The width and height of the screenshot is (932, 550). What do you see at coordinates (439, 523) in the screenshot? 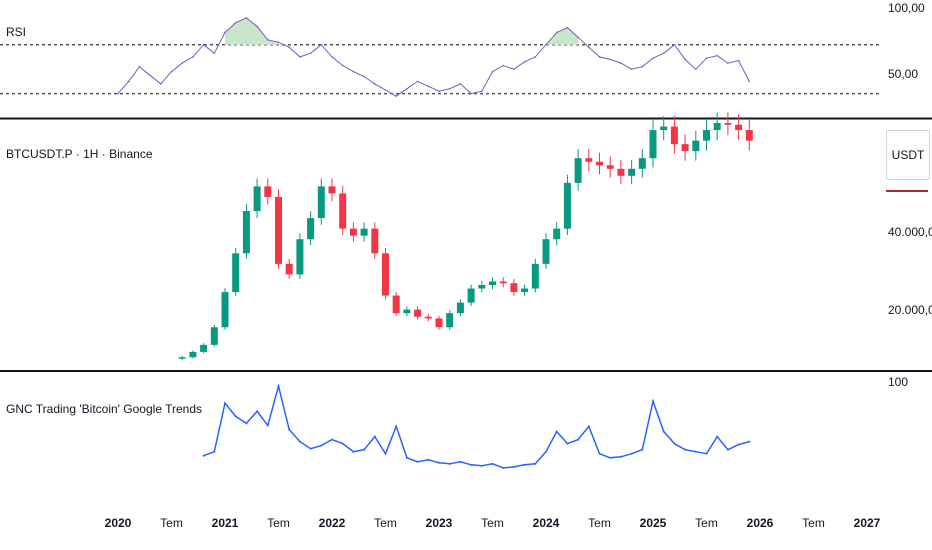
I see `time-axis-label: 2023` at bounding box center [439, 523].